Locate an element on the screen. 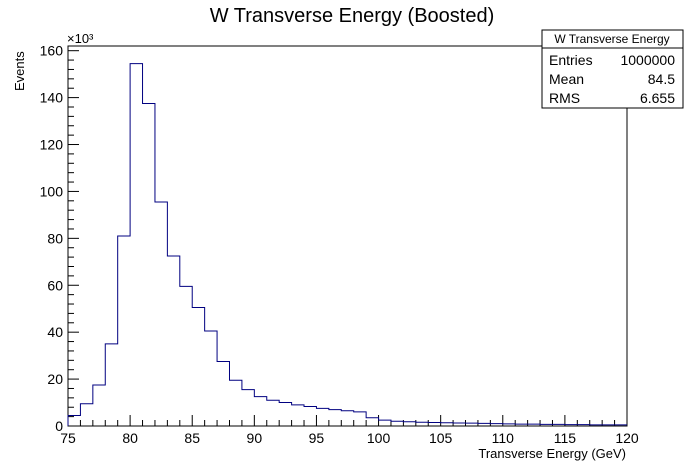 The height and width of the screenshot is (474, 696). x-tick-label: 85 is located at coordinates (192, 438).